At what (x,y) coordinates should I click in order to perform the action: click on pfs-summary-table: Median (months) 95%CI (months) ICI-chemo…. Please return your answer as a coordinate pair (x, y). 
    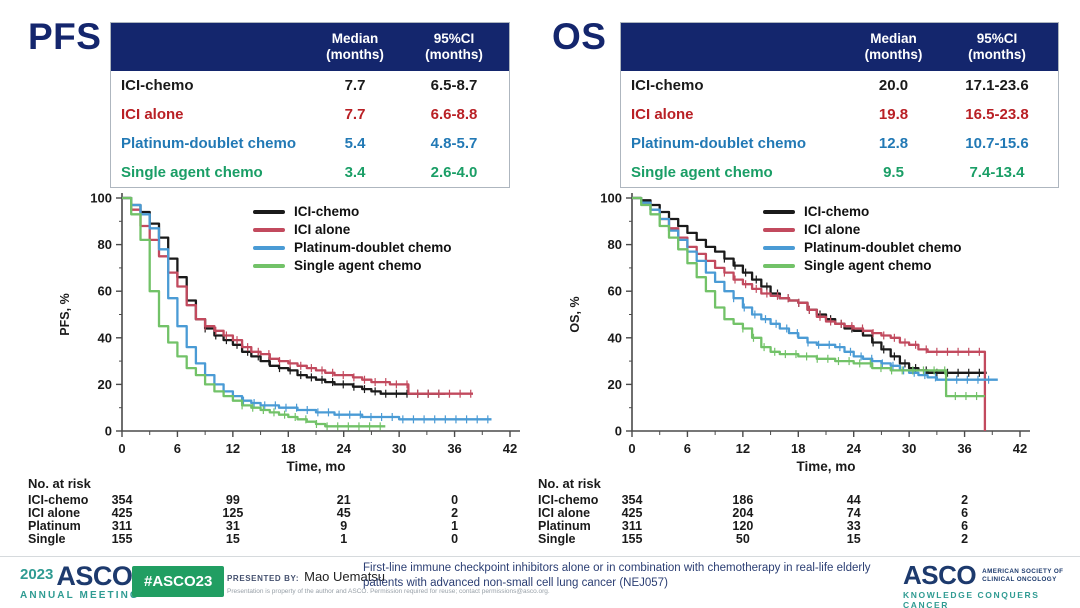
    Looking at the image, I should click on (310, 105).